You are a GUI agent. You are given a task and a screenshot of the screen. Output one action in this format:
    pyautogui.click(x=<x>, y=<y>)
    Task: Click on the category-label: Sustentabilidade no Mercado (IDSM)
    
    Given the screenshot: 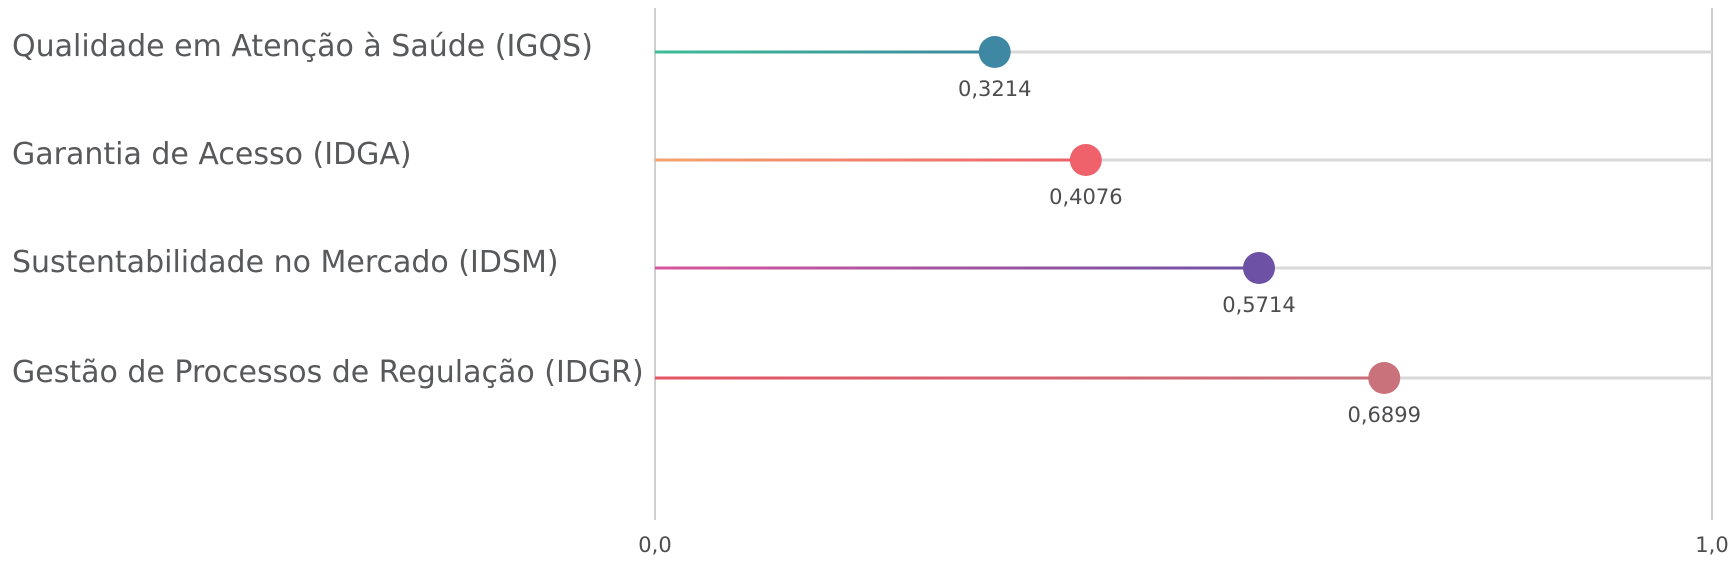 What is the action you would take?
    pyautogui.click(x=285, y=262)
    